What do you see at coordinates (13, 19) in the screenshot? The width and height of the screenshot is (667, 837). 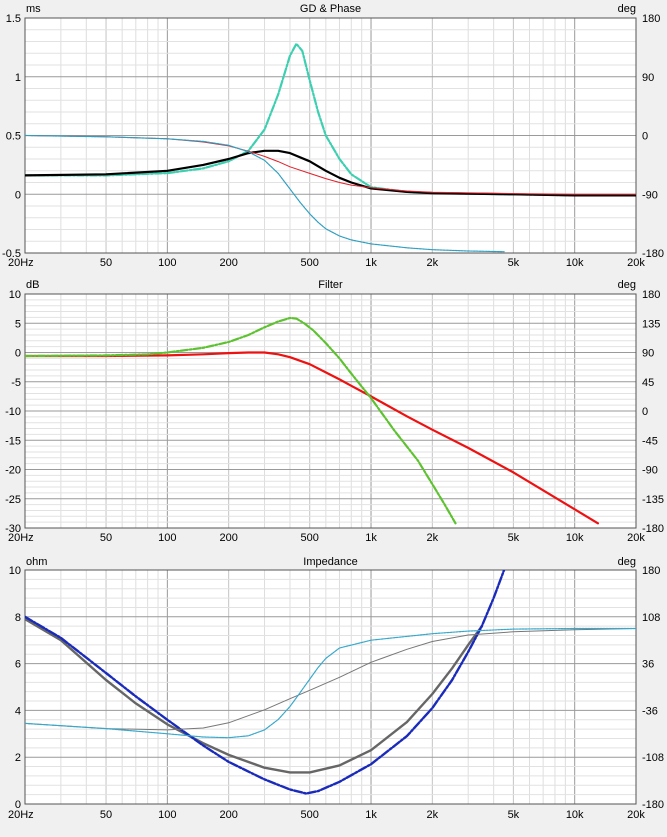 I see `y-tick-label: 1.5` at bounding box center [13, 19].